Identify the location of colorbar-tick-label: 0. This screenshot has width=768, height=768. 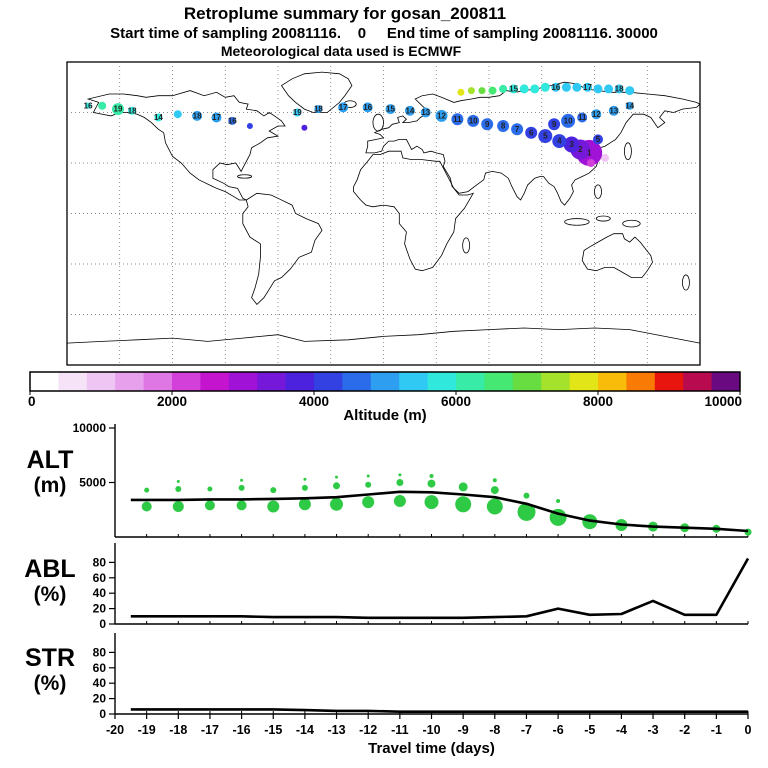
(32, 401).